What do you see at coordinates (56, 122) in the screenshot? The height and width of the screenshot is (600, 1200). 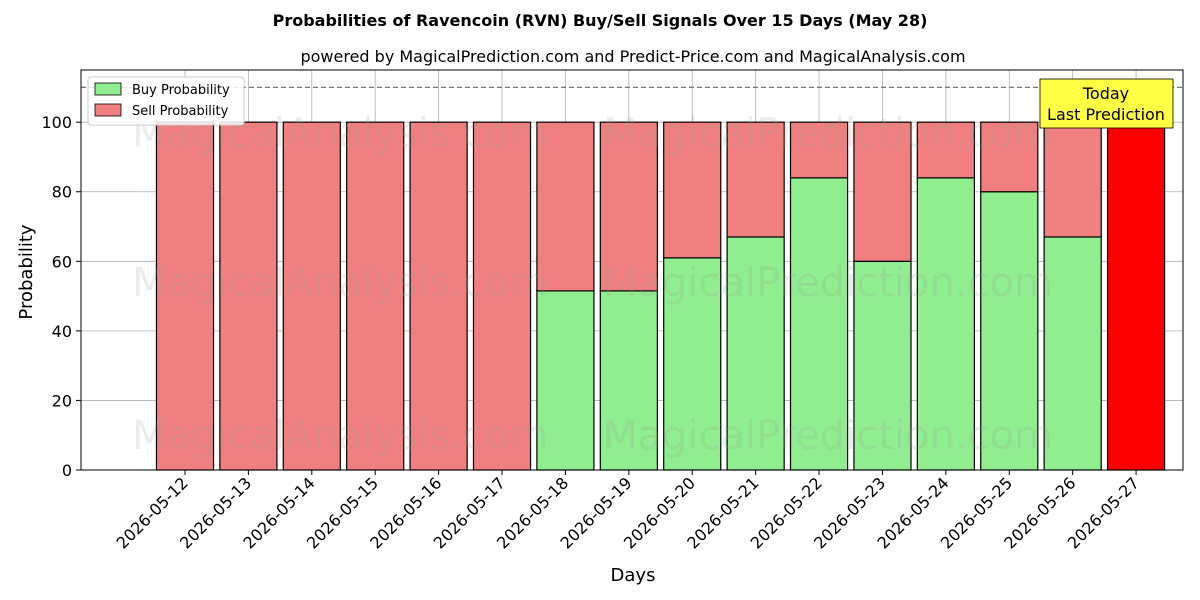 I see `y-tick-label: 100` at bounding box center [56, 122].